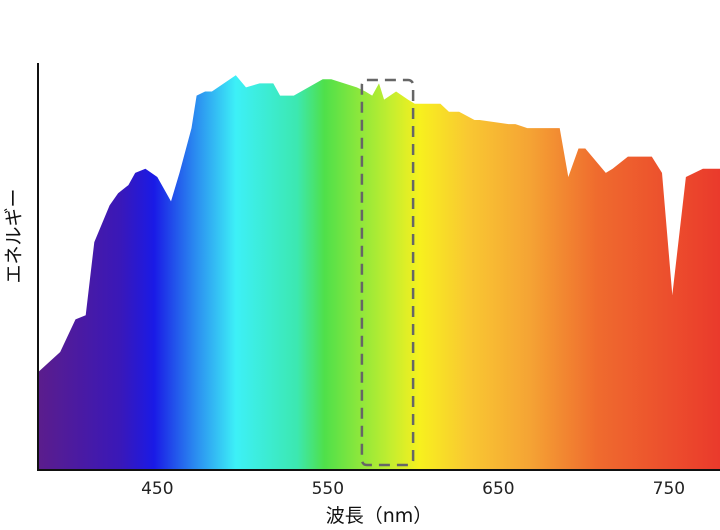  Describe the element at coordinates (413, 489) in the screenshot. I see `x-tick-labels: 450 550 650 750` at that location.